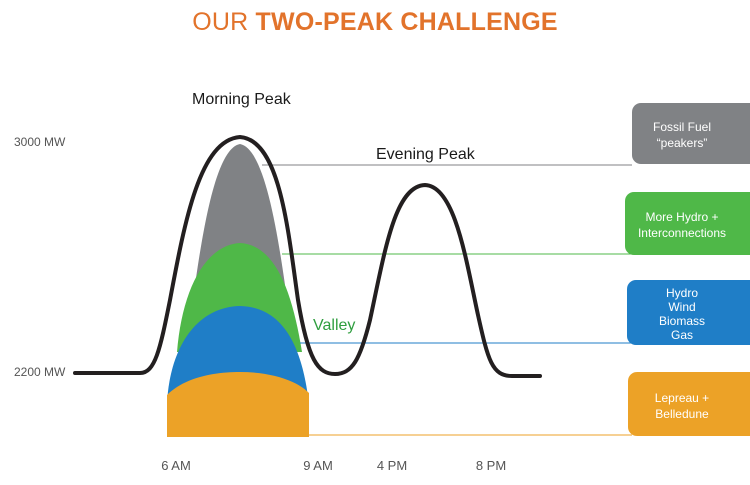 The width and height of the screenshot is (750, 485). What do you see at coordinates (223, 22) in the screenshot?
I see `title-regular: OUR` at bounding box center [223, 22].